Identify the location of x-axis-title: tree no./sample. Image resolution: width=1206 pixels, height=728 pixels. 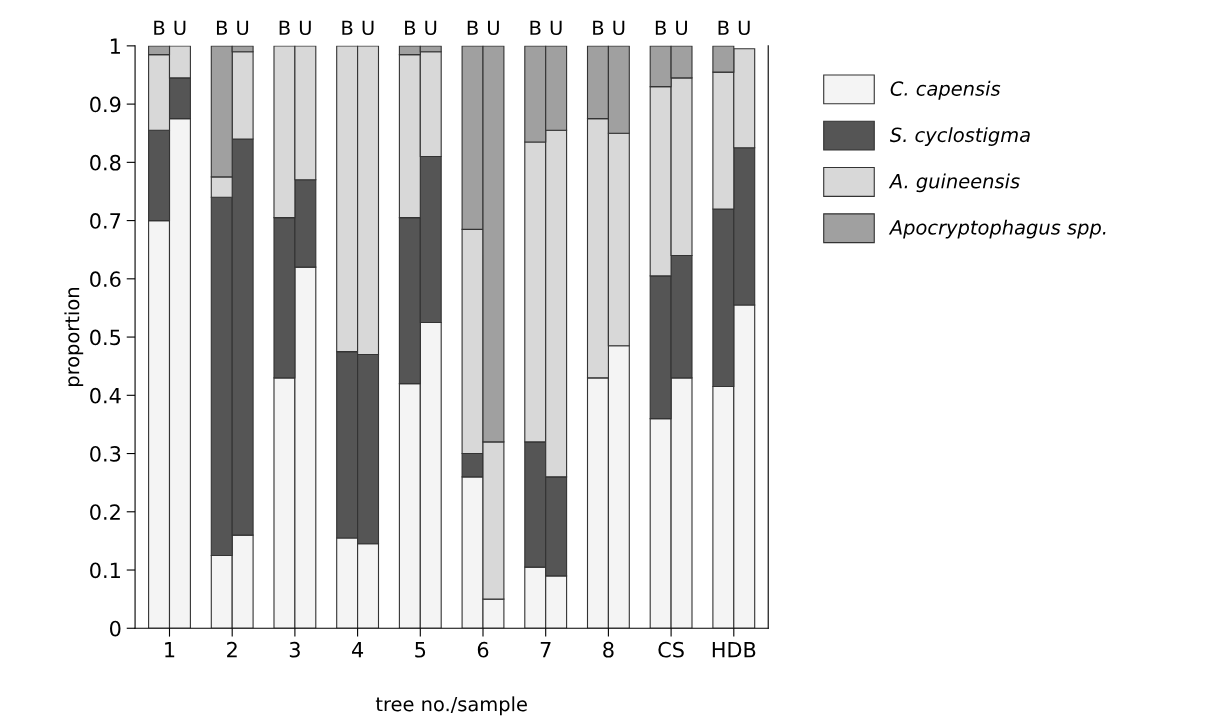
(451, 706).